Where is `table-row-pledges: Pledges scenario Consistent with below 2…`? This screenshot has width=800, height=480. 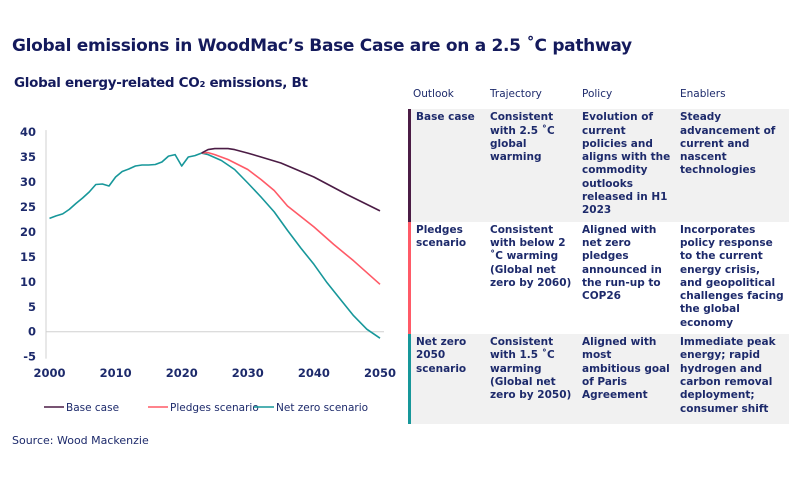
table-row-pledges: Pledges scenario Consistent with below 2… is located at coordinates (598, 278).